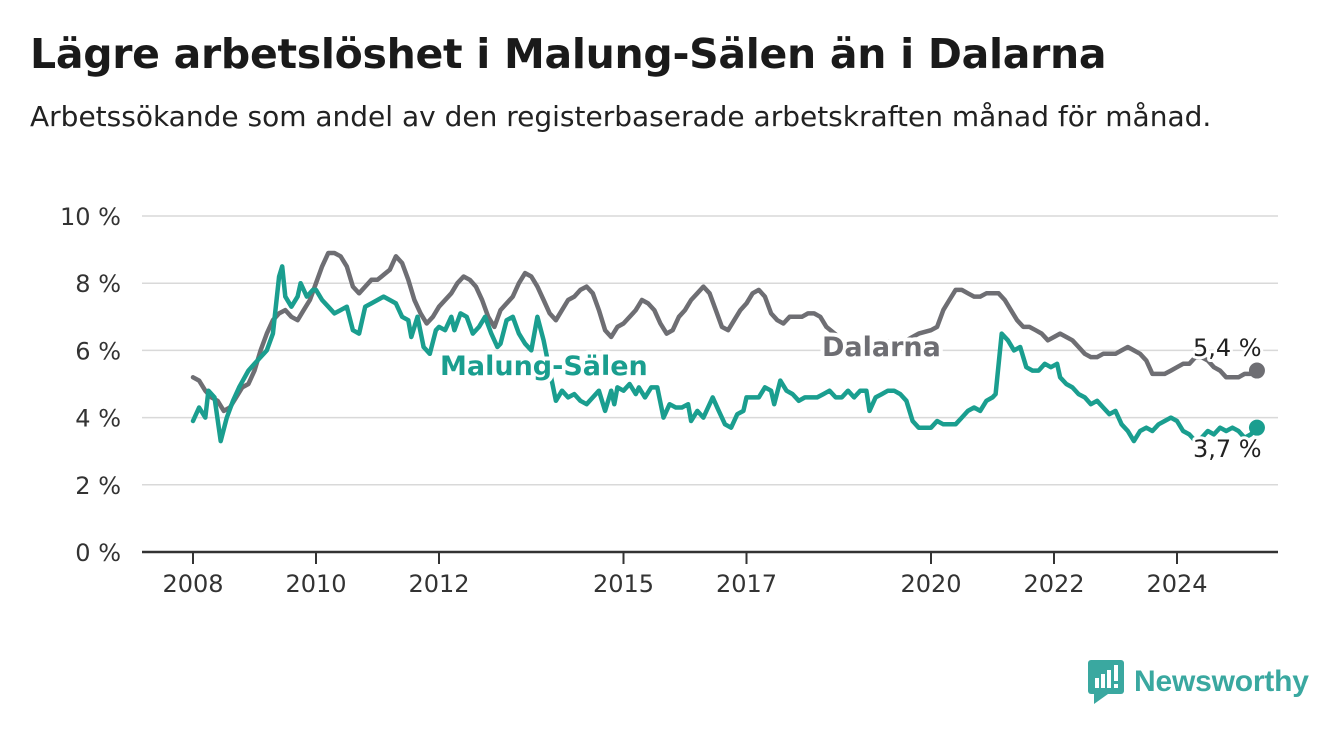 This screenshot has width=1340, height=734. I want to click on x-tick-label: 2020, so click(930, 584).